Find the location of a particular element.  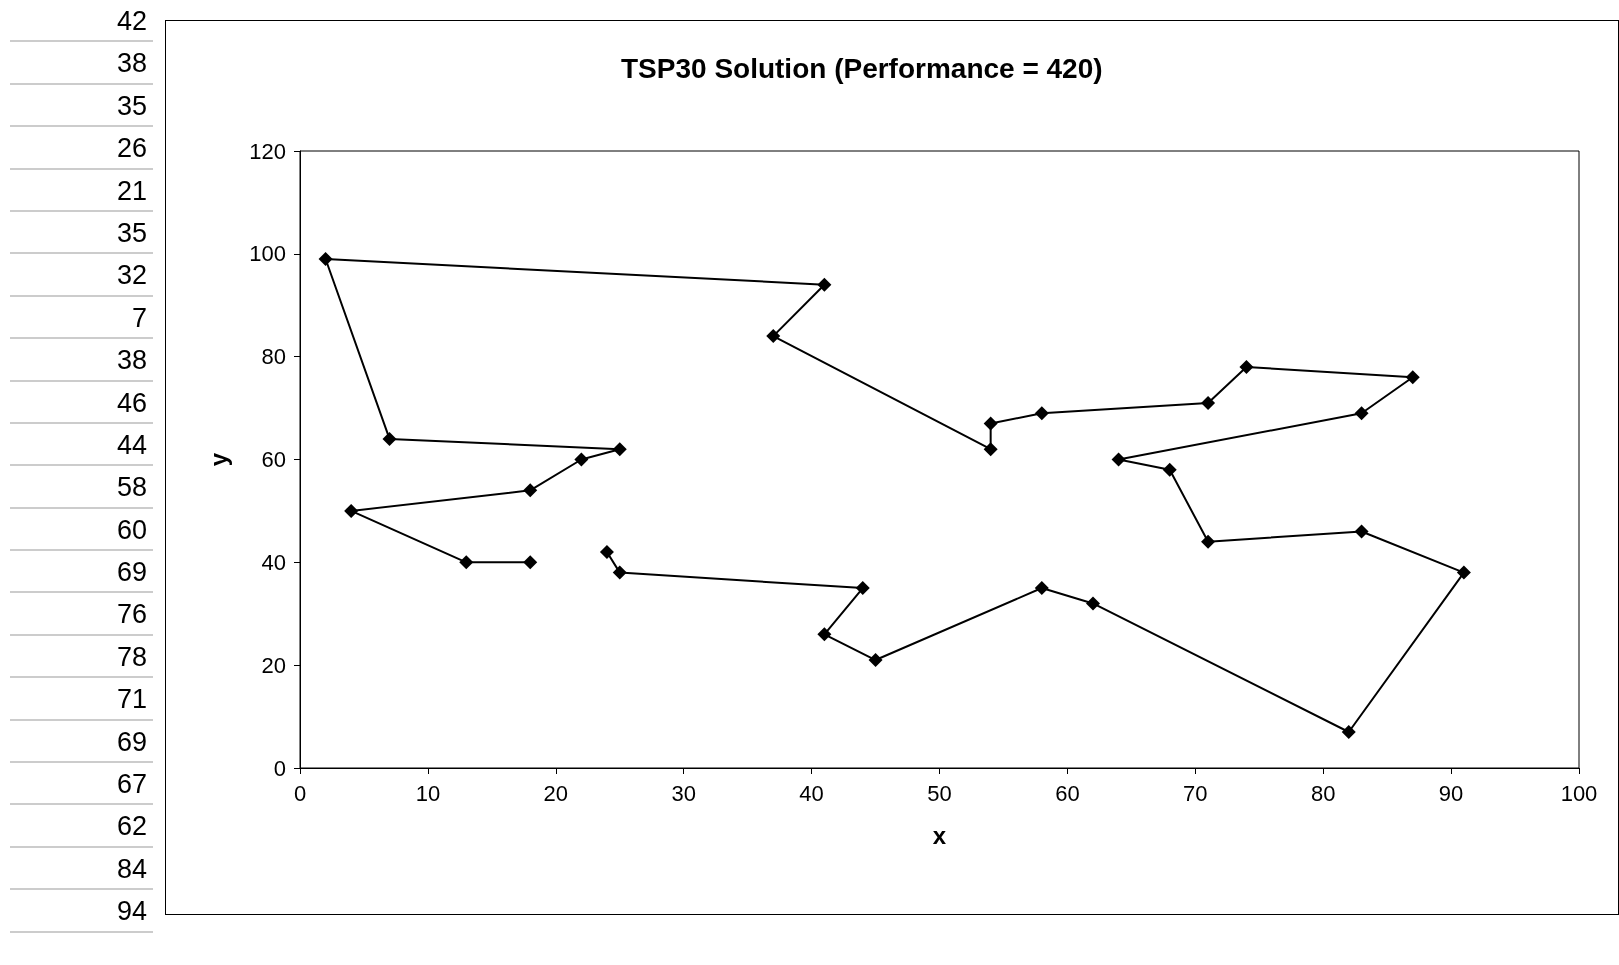

chart-title: TSP30 Solution (Performance = 420) is located at coordinates (862, 68).